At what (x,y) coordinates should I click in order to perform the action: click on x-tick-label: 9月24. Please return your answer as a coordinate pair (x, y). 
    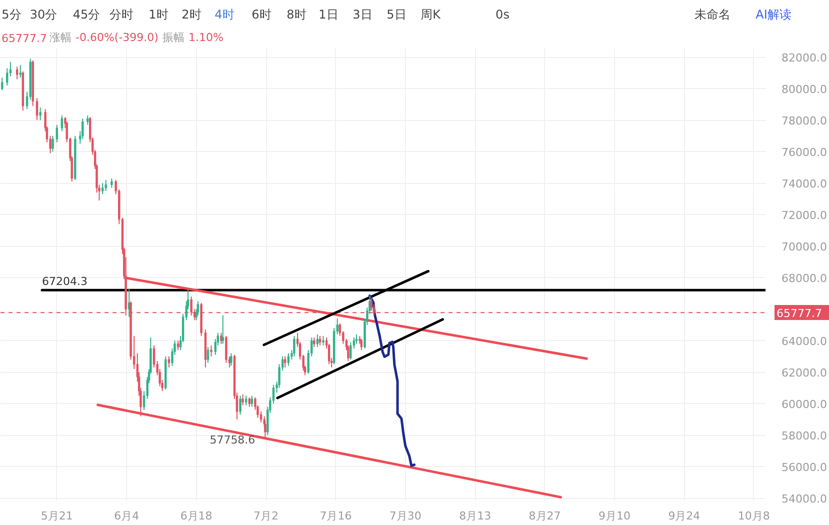
    Looking at the image, I should click on (684, 516).